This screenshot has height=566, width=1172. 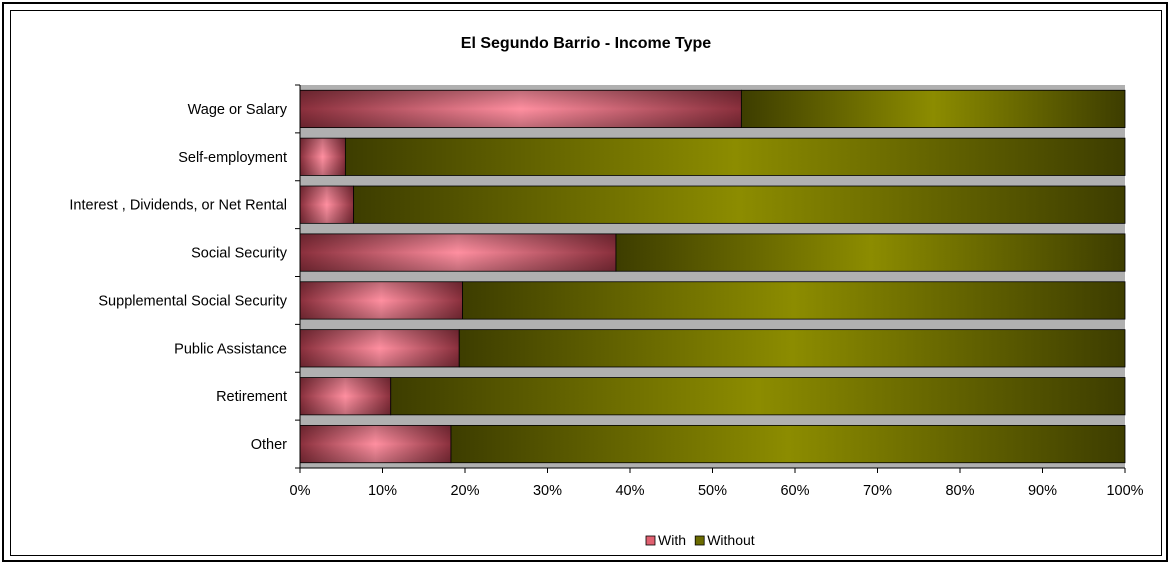 I want to click on legend-label-without: Without, so click(x=731, y=540).